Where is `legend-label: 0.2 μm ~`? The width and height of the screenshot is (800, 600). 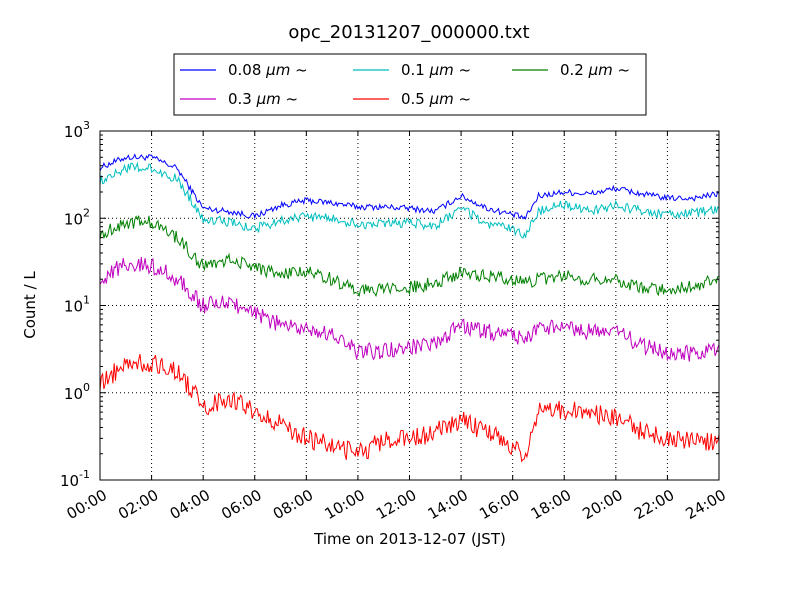 legend-label: 0.2 μm ~ is located at coordinates (595, 70).